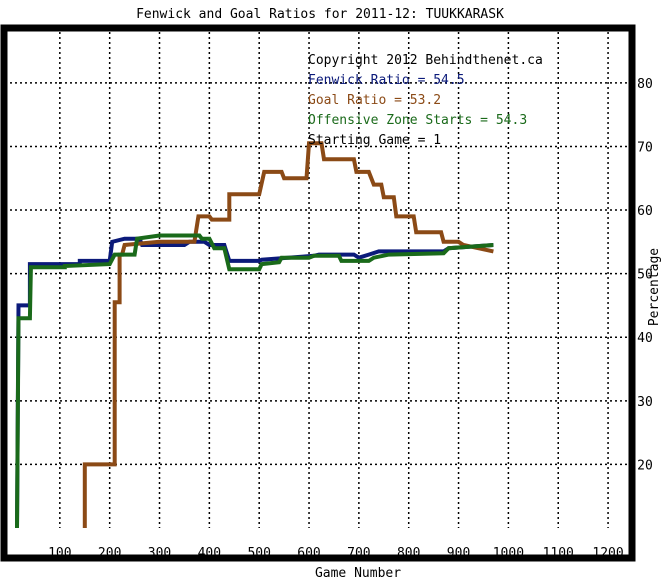 Image resolution: width=665 pixels, height=580 pixels. What do you see at coordinates (645, 211) in the screenshot?
I see `y-tick-label: 60` at bounding box center [645, 211].